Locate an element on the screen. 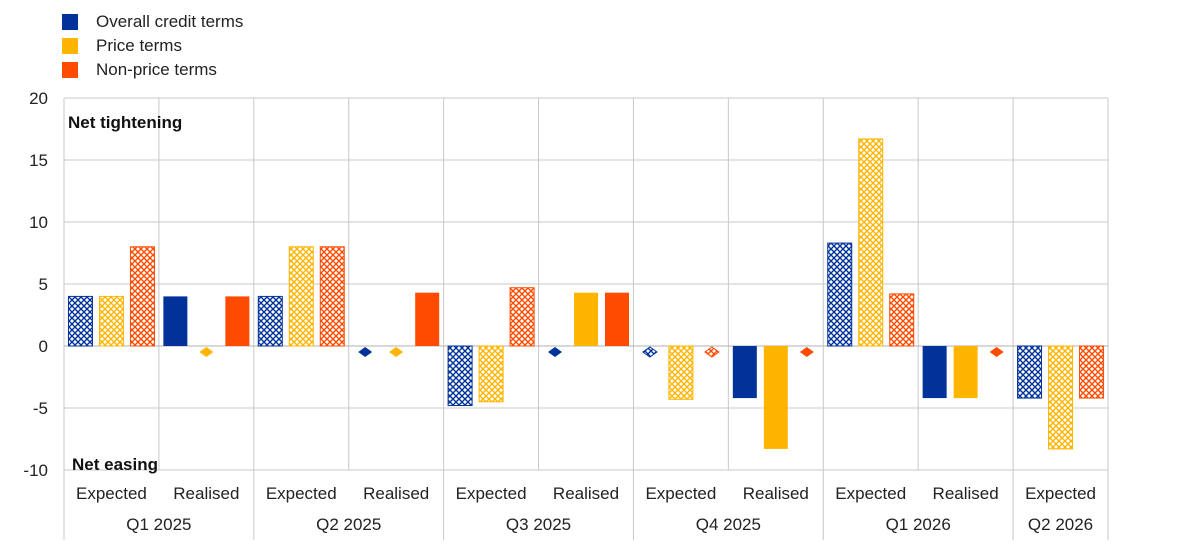  legend-label: Price terms is located at coordinates (139, 45).